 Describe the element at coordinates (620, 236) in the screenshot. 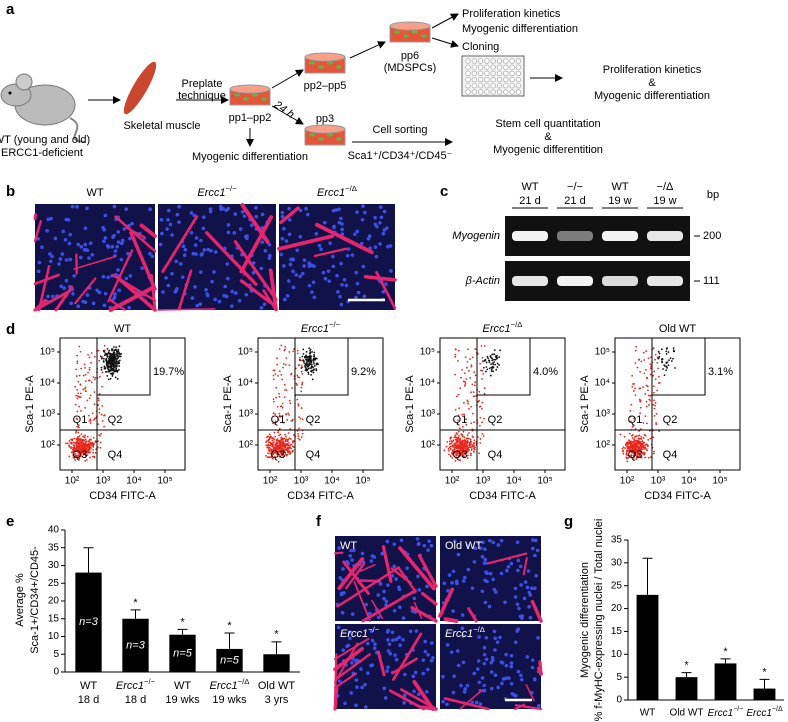

I see `gel-band` at that location.